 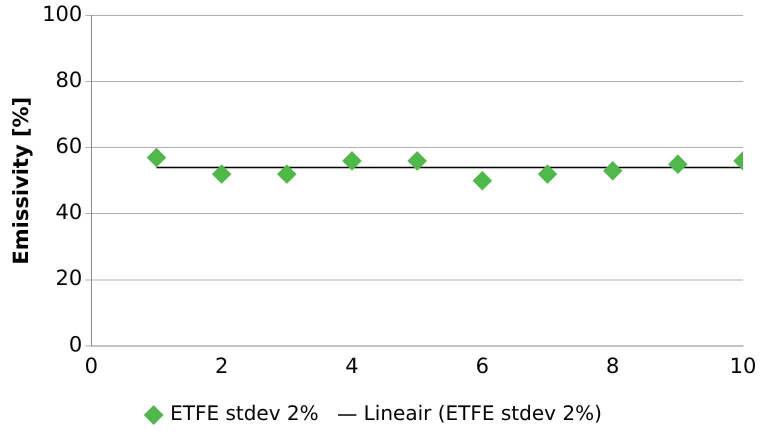 I want to click on y-tick-label: 60, so click(x=69, y=146).